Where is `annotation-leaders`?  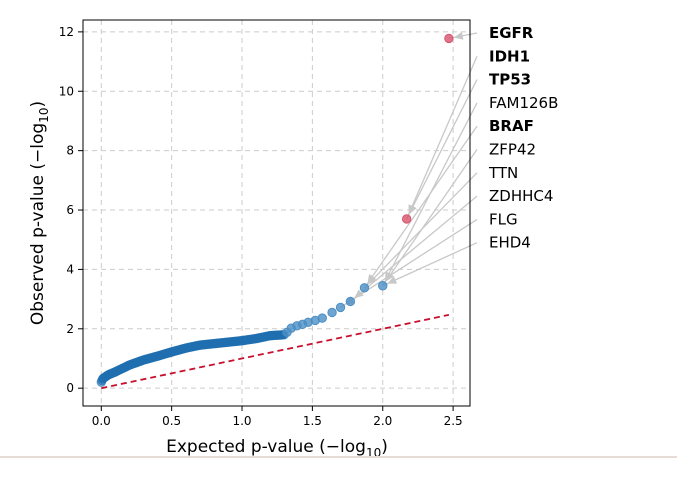
annotation-leaders is located at coordinates (409, 169).